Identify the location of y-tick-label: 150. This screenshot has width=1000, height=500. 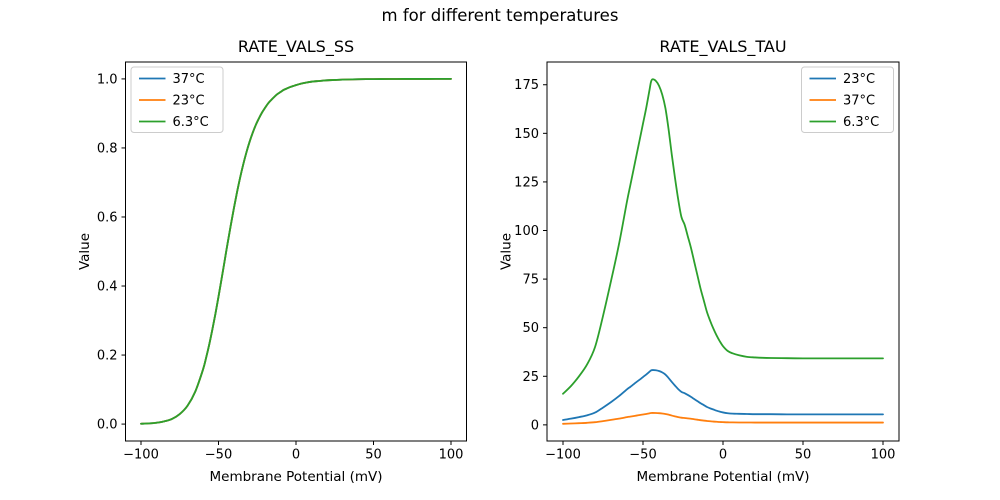
(526, 134).